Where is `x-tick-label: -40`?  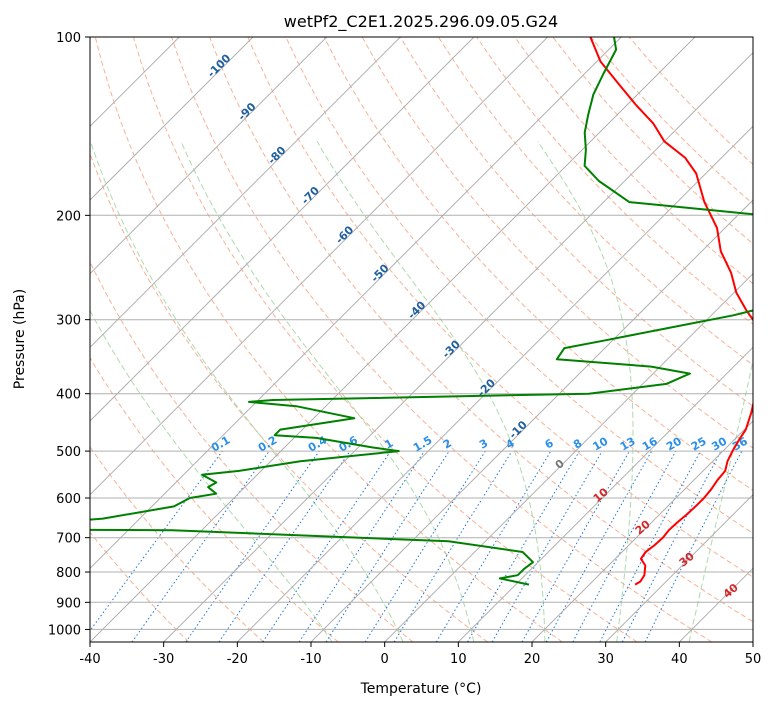 x-tick-label: -40 is located at coordinates (89, 659).